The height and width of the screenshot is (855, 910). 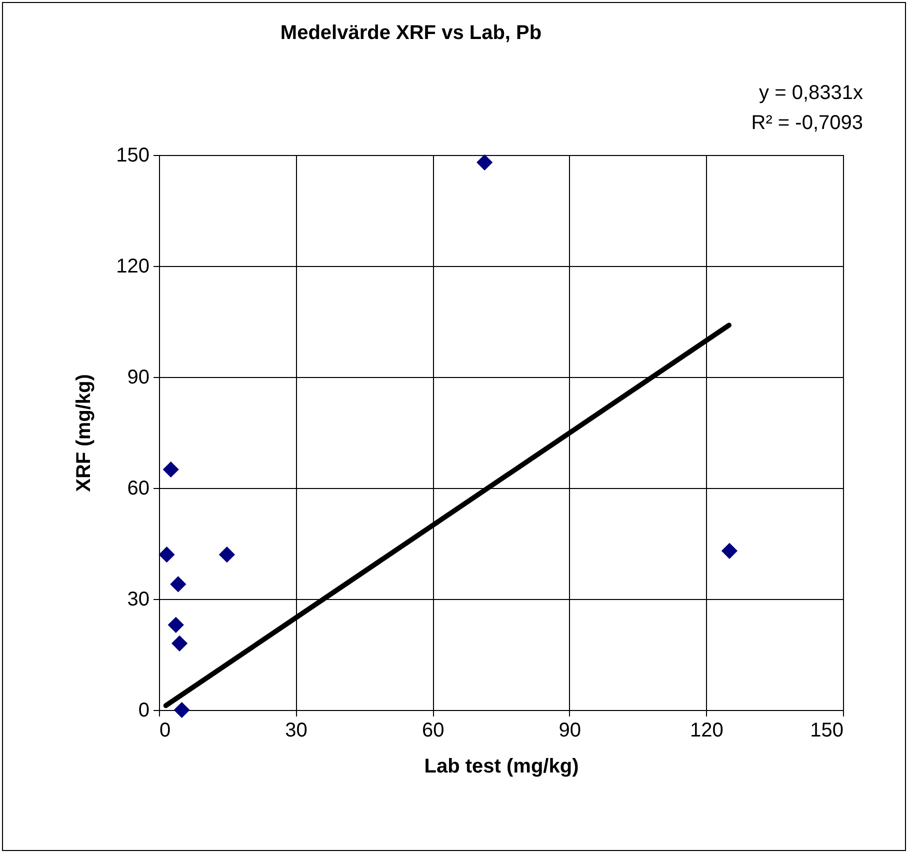 What do you see at coordinates (133, 267) in the screenshot?
I see `y-tick-label: 120` at bounding box center [133, 267].